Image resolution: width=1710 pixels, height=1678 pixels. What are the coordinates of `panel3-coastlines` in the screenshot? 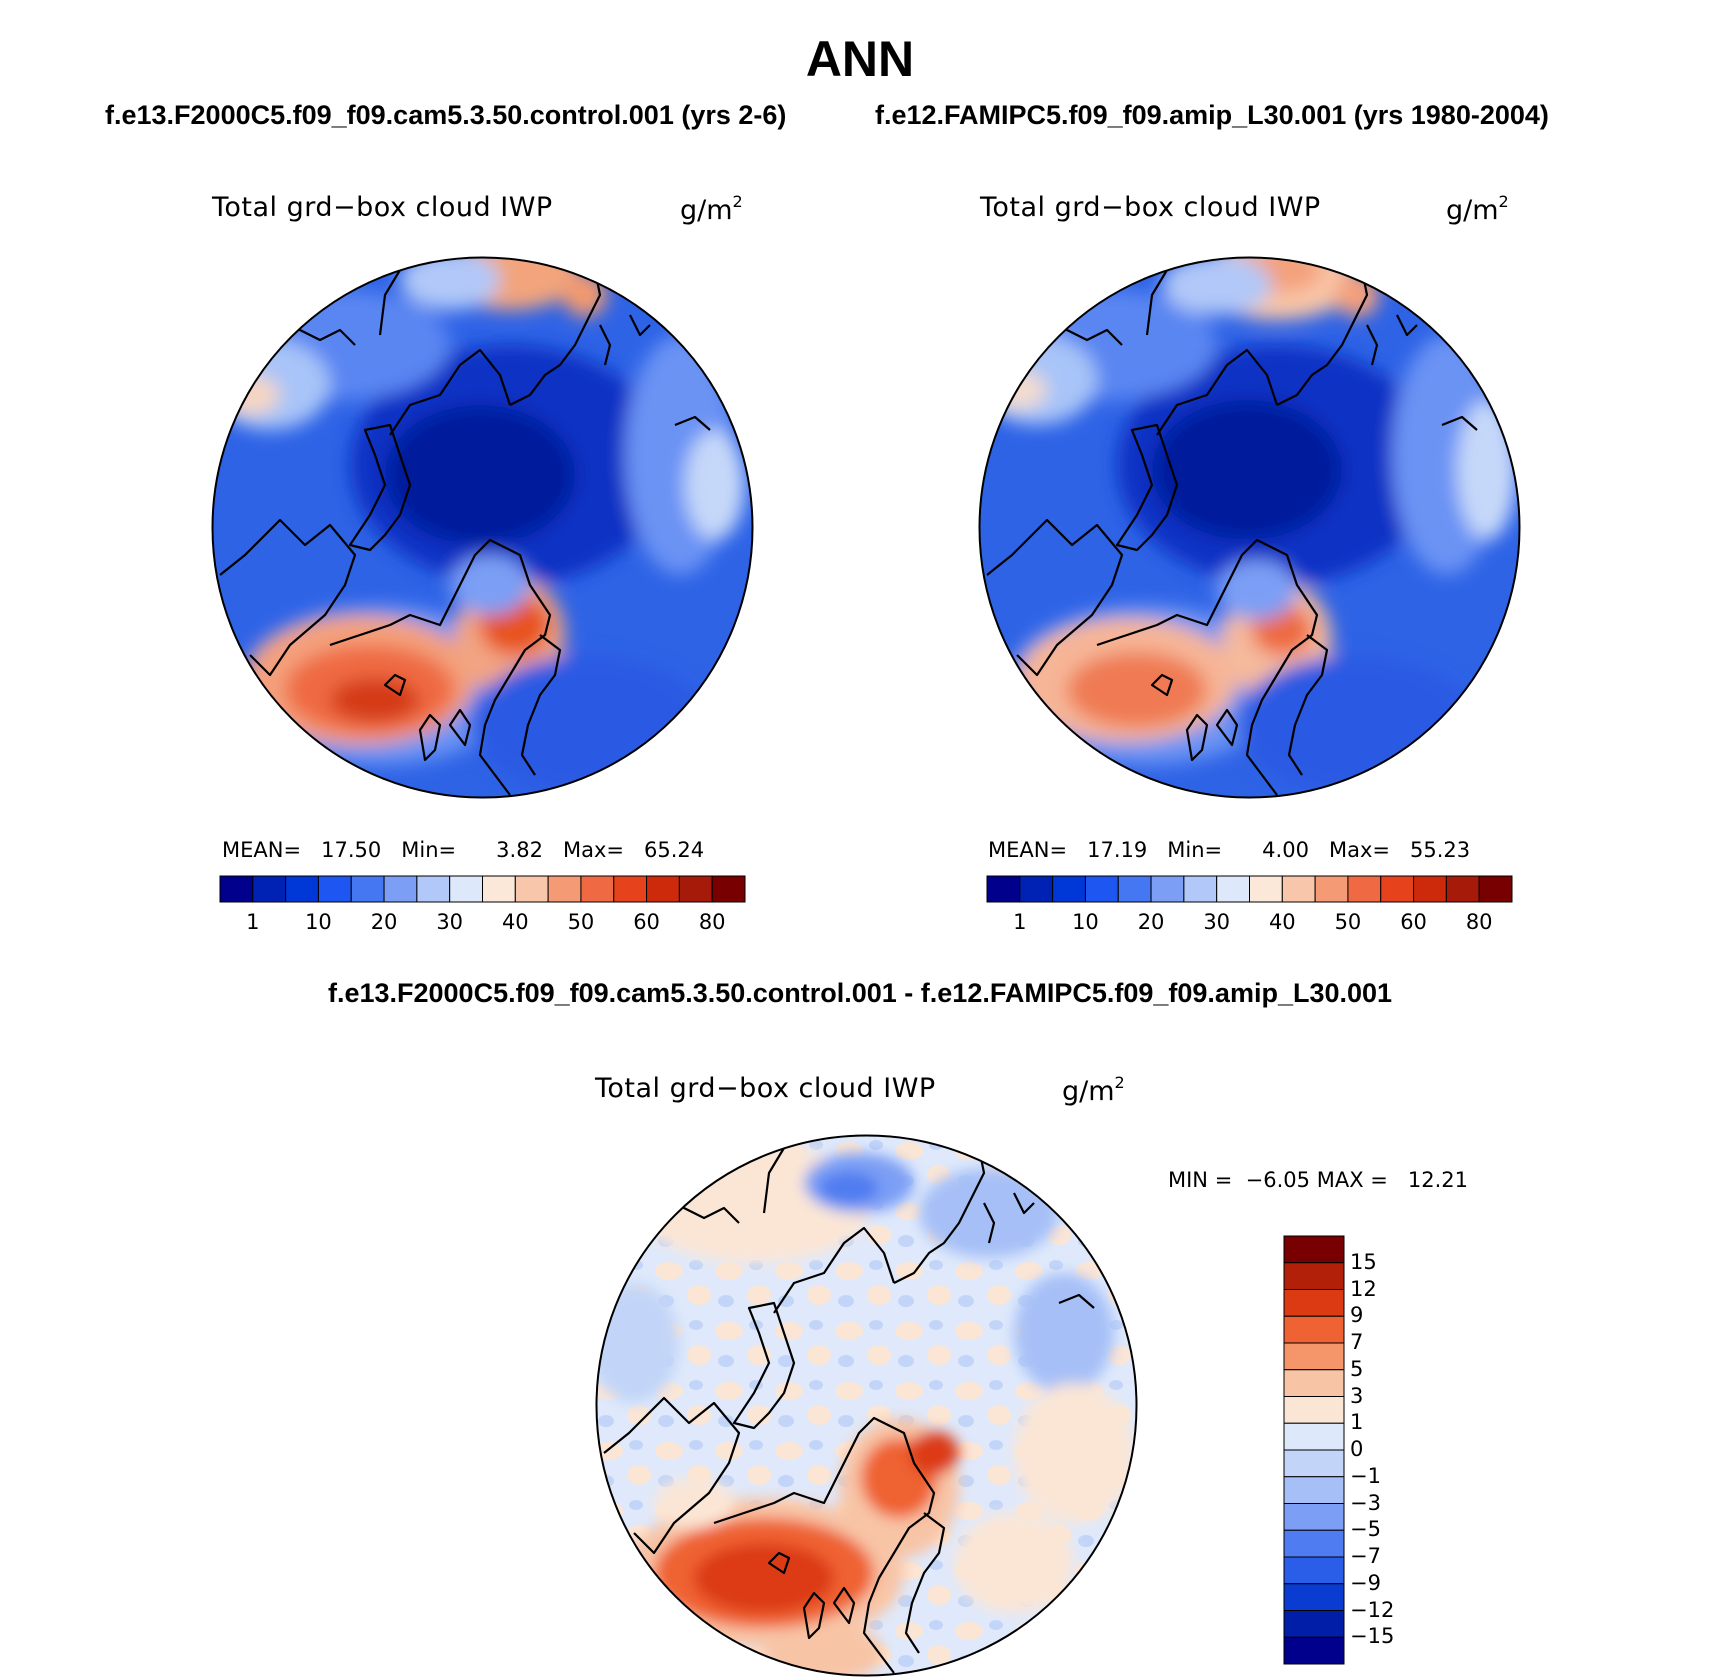 It's located at (849, 1405).